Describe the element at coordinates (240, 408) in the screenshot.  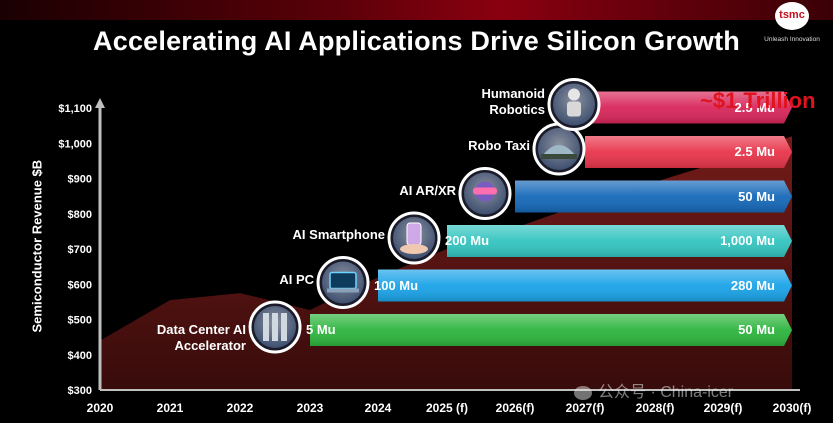
I see `x-tick-label: 2022` at that location.